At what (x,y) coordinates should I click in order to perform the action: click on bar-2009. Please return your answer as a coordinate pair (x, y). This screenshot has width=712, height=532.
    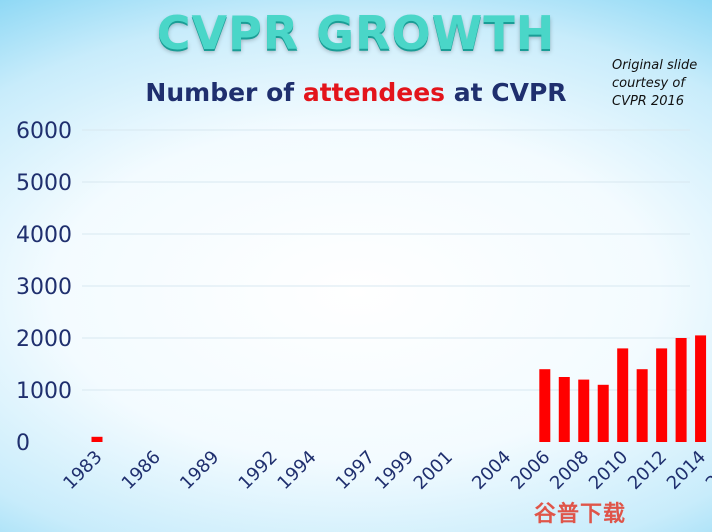
    Looking at the image, I should click on (603, 413).